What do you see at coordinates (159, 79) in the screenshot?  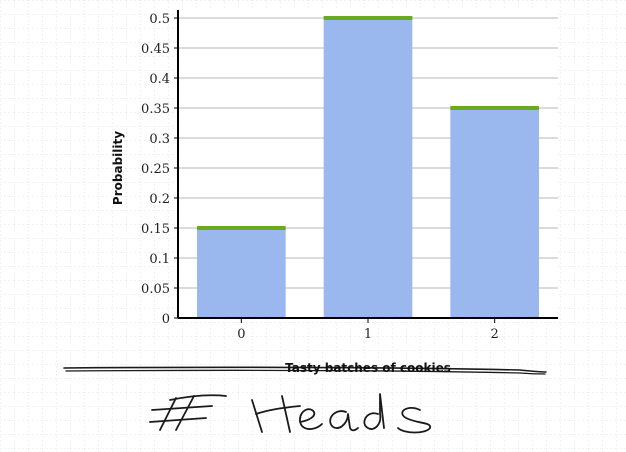 I see `y-tick-label: 0.4` at bounding box center [159, 79].